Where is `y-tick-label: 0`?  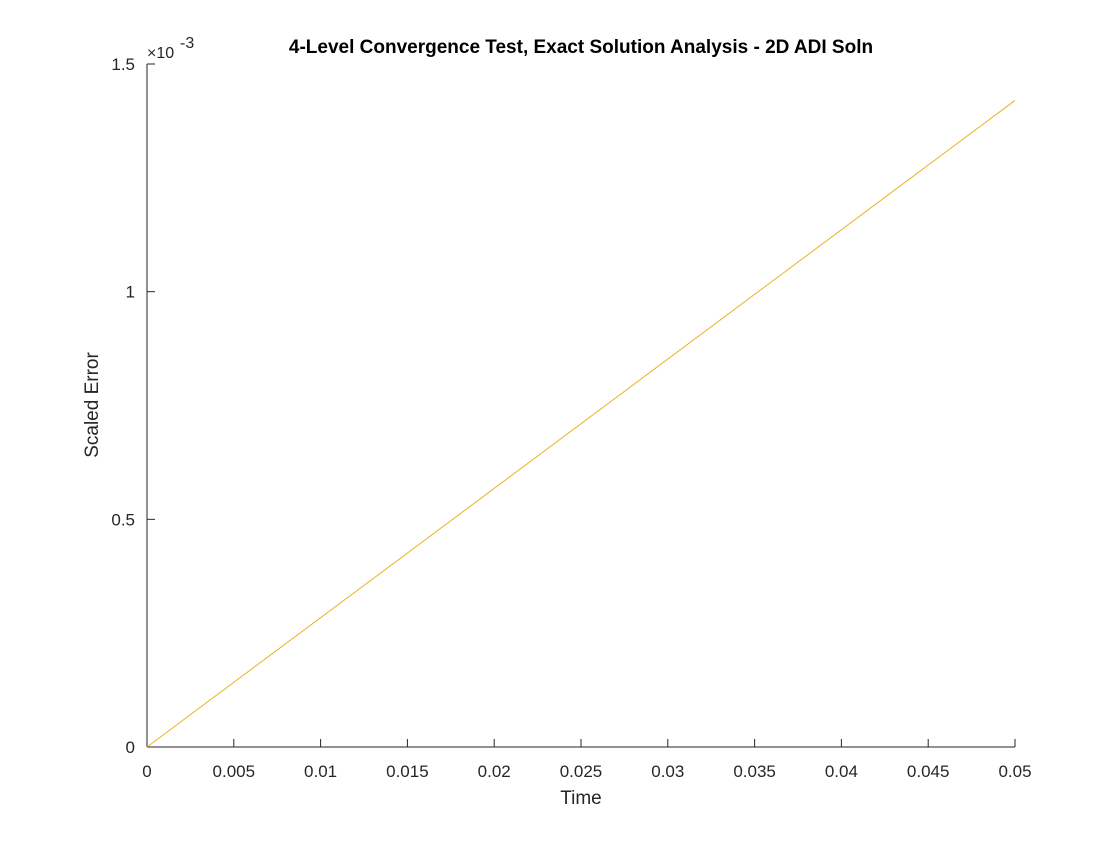 y-tick-label: 0 is located at coordinates (130, 747).